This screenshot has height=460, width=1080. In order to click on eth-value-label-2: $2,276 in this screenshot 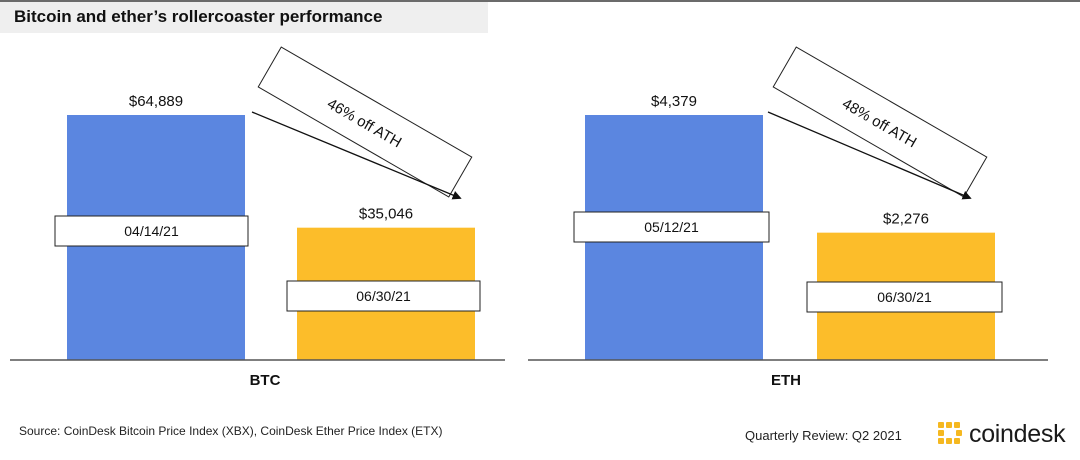, I will do `click(906, 219)`.